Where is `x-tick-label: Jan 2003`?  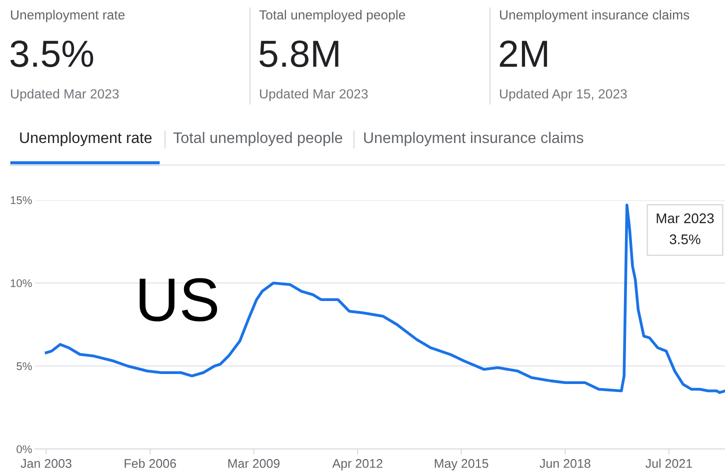 x-tick-label: Jan 2003 is located at coordinates (46, 463).